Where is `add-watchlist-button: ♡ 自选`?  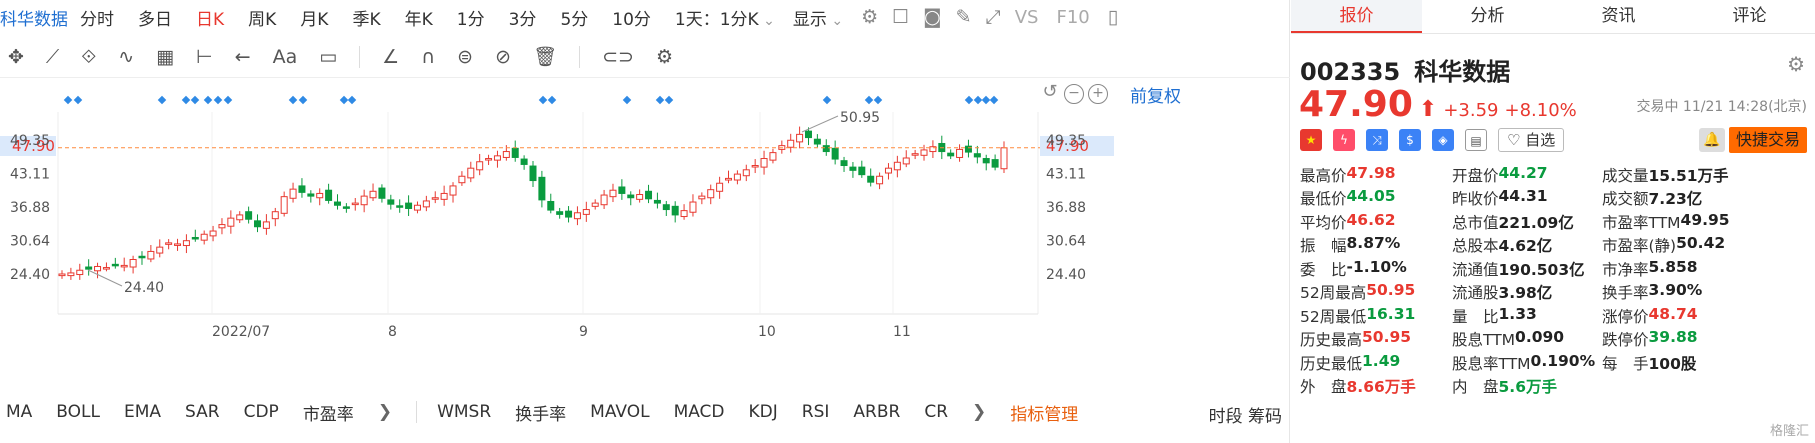 add-watchlist-button: ♡ 自选 is located at coordinates (1531, 140).